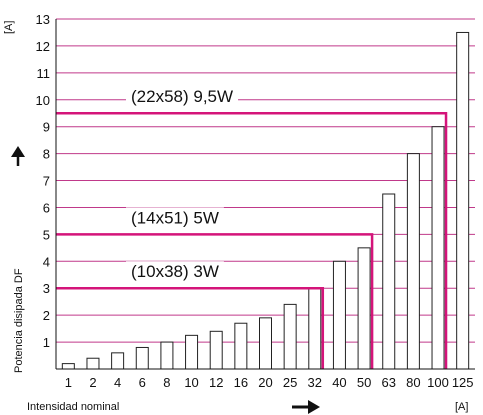 Image resolution: width=483 pixels, height=415 pixels. I want to click on annotation-line, so click(190, 327).